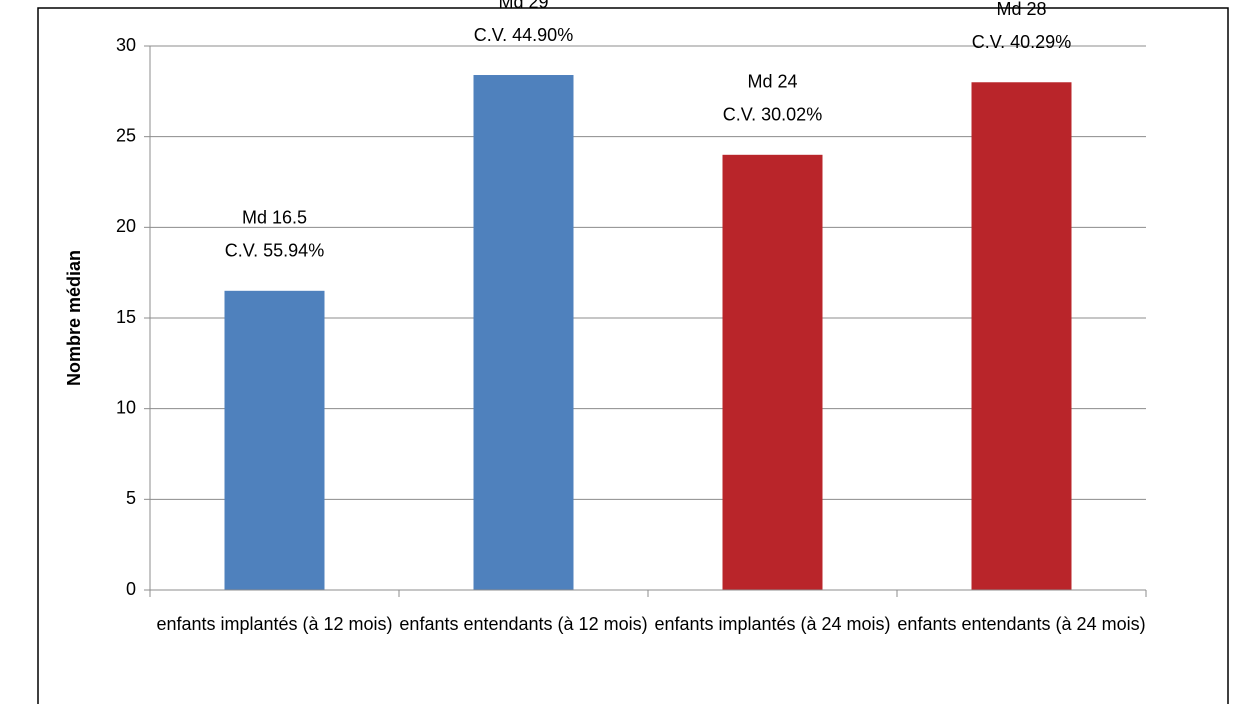  Describe the element at coordinates (1021, 9) in the screenshot. I see `data-label: Md 28` at that location.